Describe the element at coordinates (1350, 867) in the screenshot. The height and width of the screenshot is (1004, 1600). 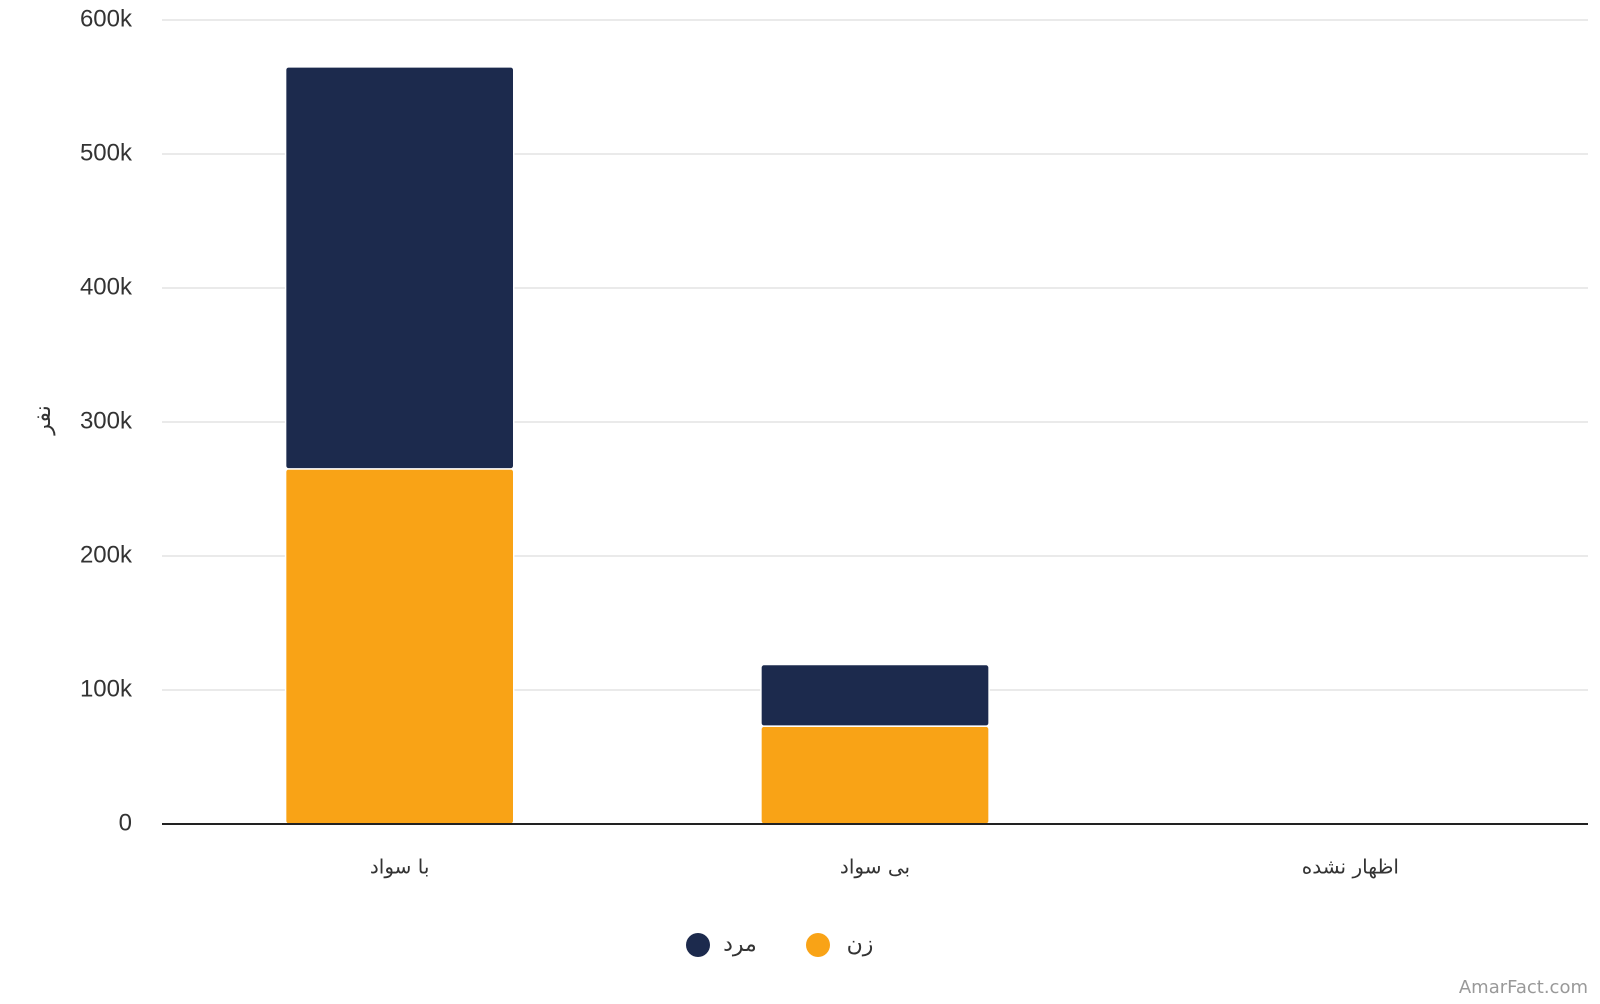
I see `x-tick-label: اظهار نشده` at that location.